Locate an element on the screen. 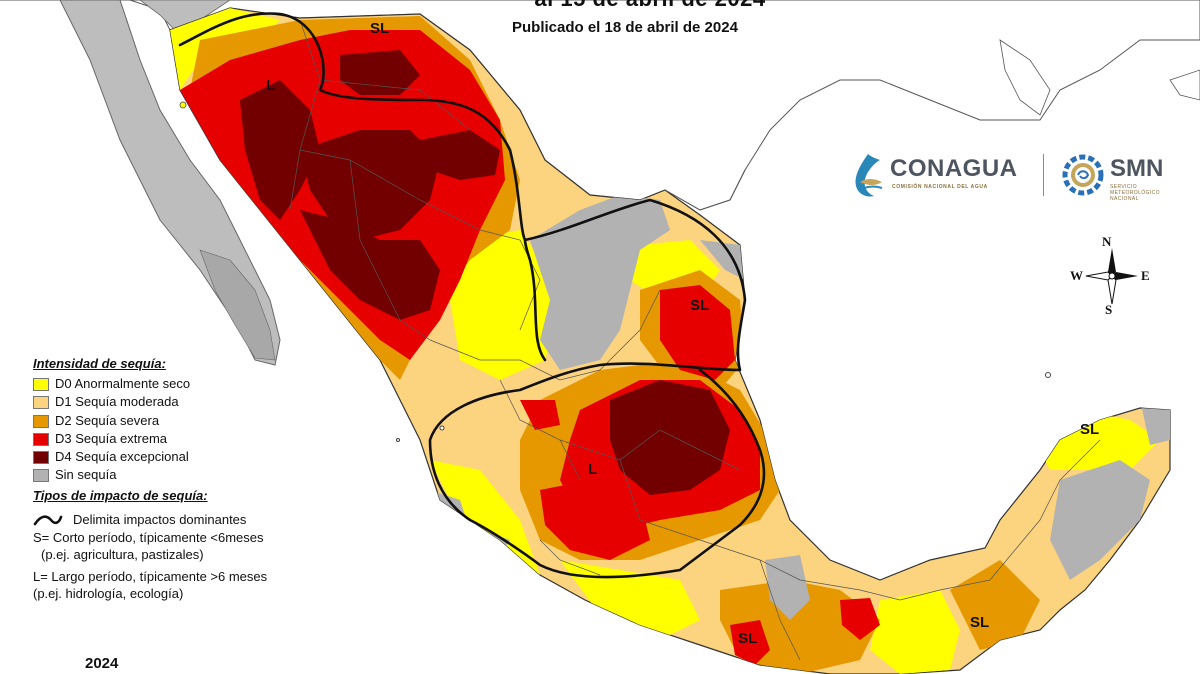  map-label-sl-south: SL is located at coordinates (980, 622).